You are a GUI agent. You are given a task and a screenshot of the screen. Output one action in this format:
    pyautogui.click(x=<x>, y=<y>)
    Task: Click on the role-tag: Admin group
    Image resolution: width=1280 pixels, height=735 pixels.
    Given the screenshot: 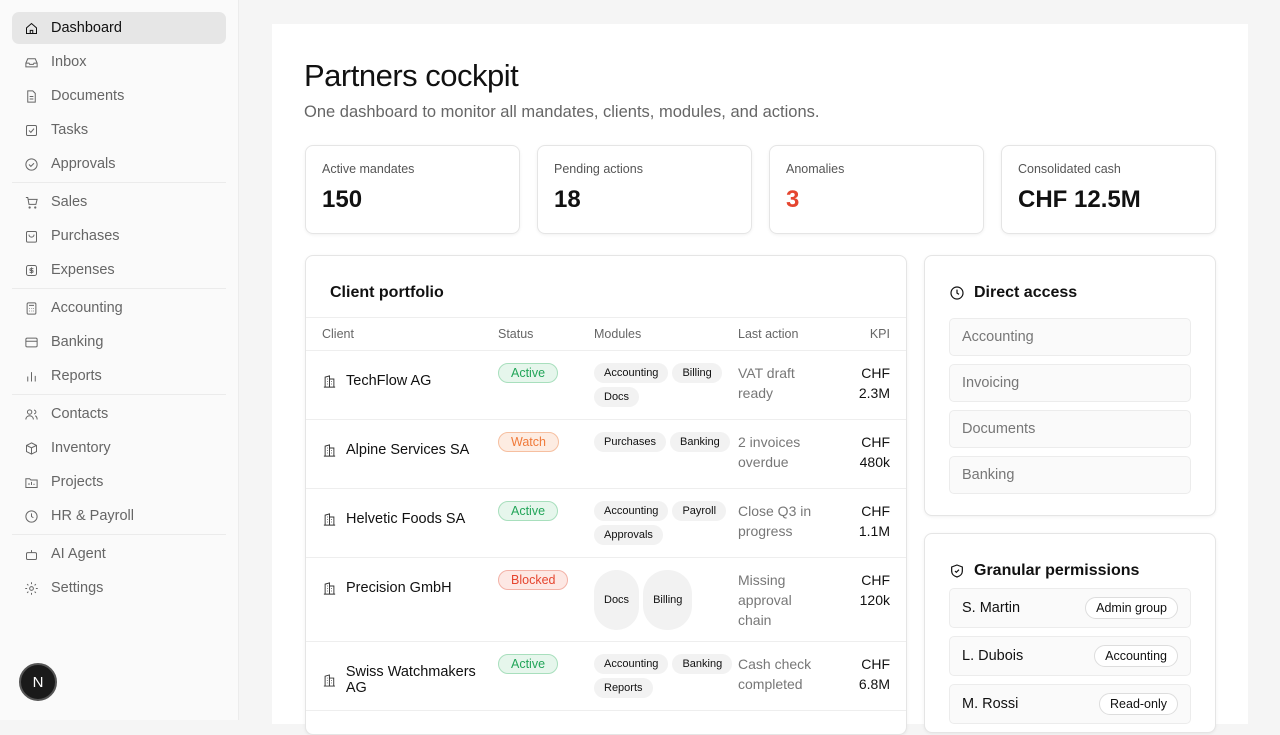 What is the action you would take?
    pyautogui.click(x=1131, y=608)
    